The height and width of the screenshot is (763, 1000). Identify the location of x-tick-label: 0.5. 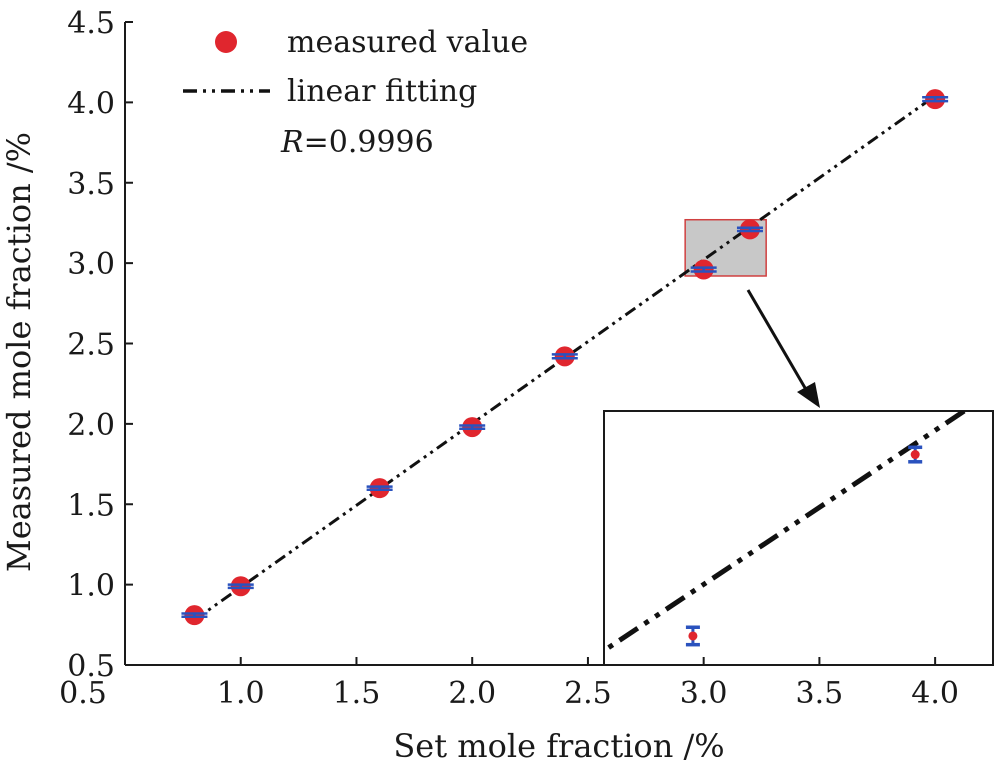
(83, 693).